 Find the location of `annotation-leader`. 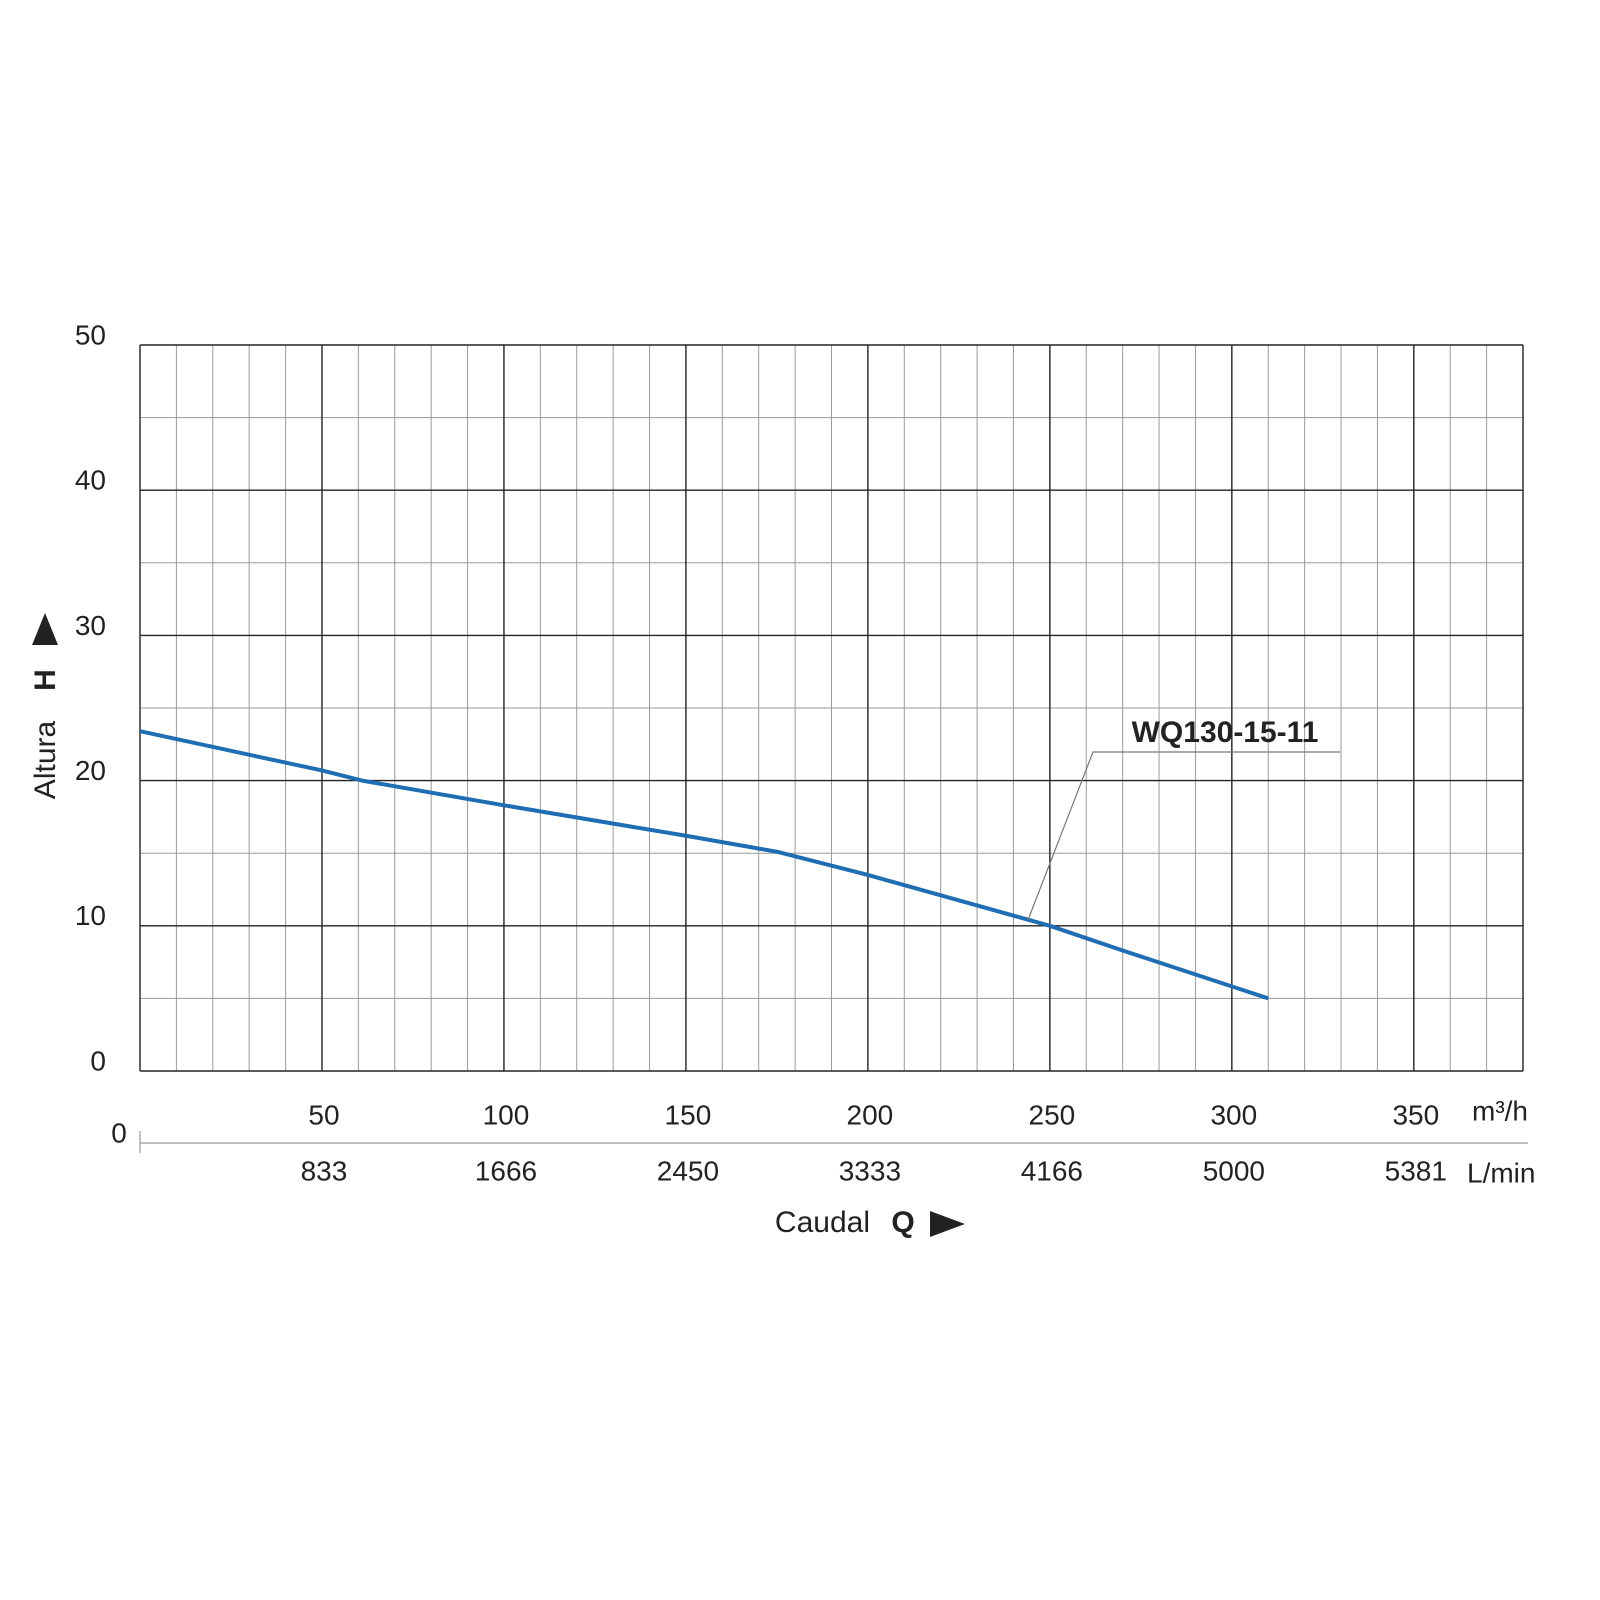

annotation-leader is located at coordinates (1183, 836).